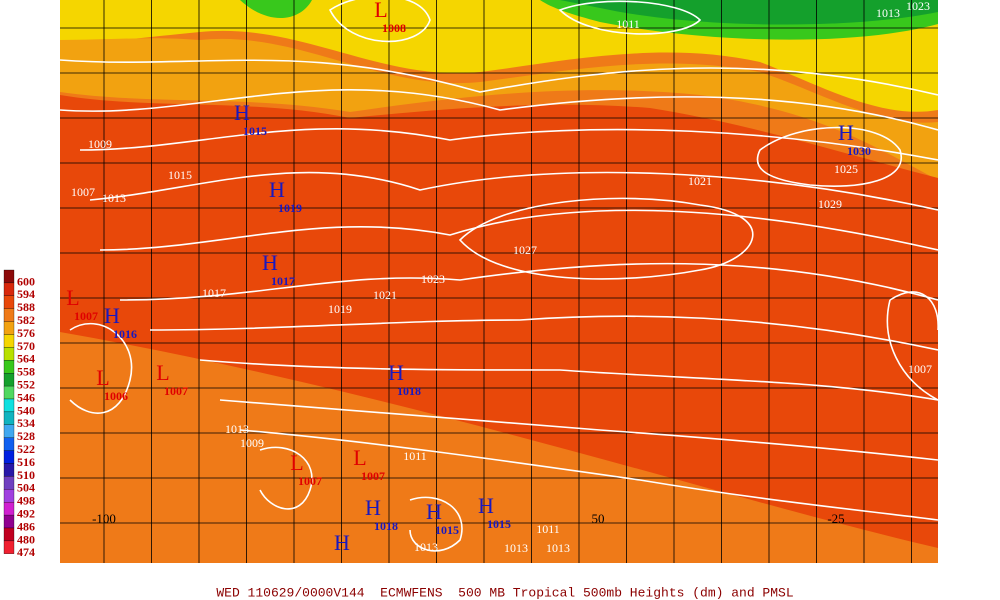 This screenshot has width=1000, height=600. What do you see at coordinates (830, 204) in the screenshot?
I see `isobar-label: 1029` at bounding box center [830, 204].